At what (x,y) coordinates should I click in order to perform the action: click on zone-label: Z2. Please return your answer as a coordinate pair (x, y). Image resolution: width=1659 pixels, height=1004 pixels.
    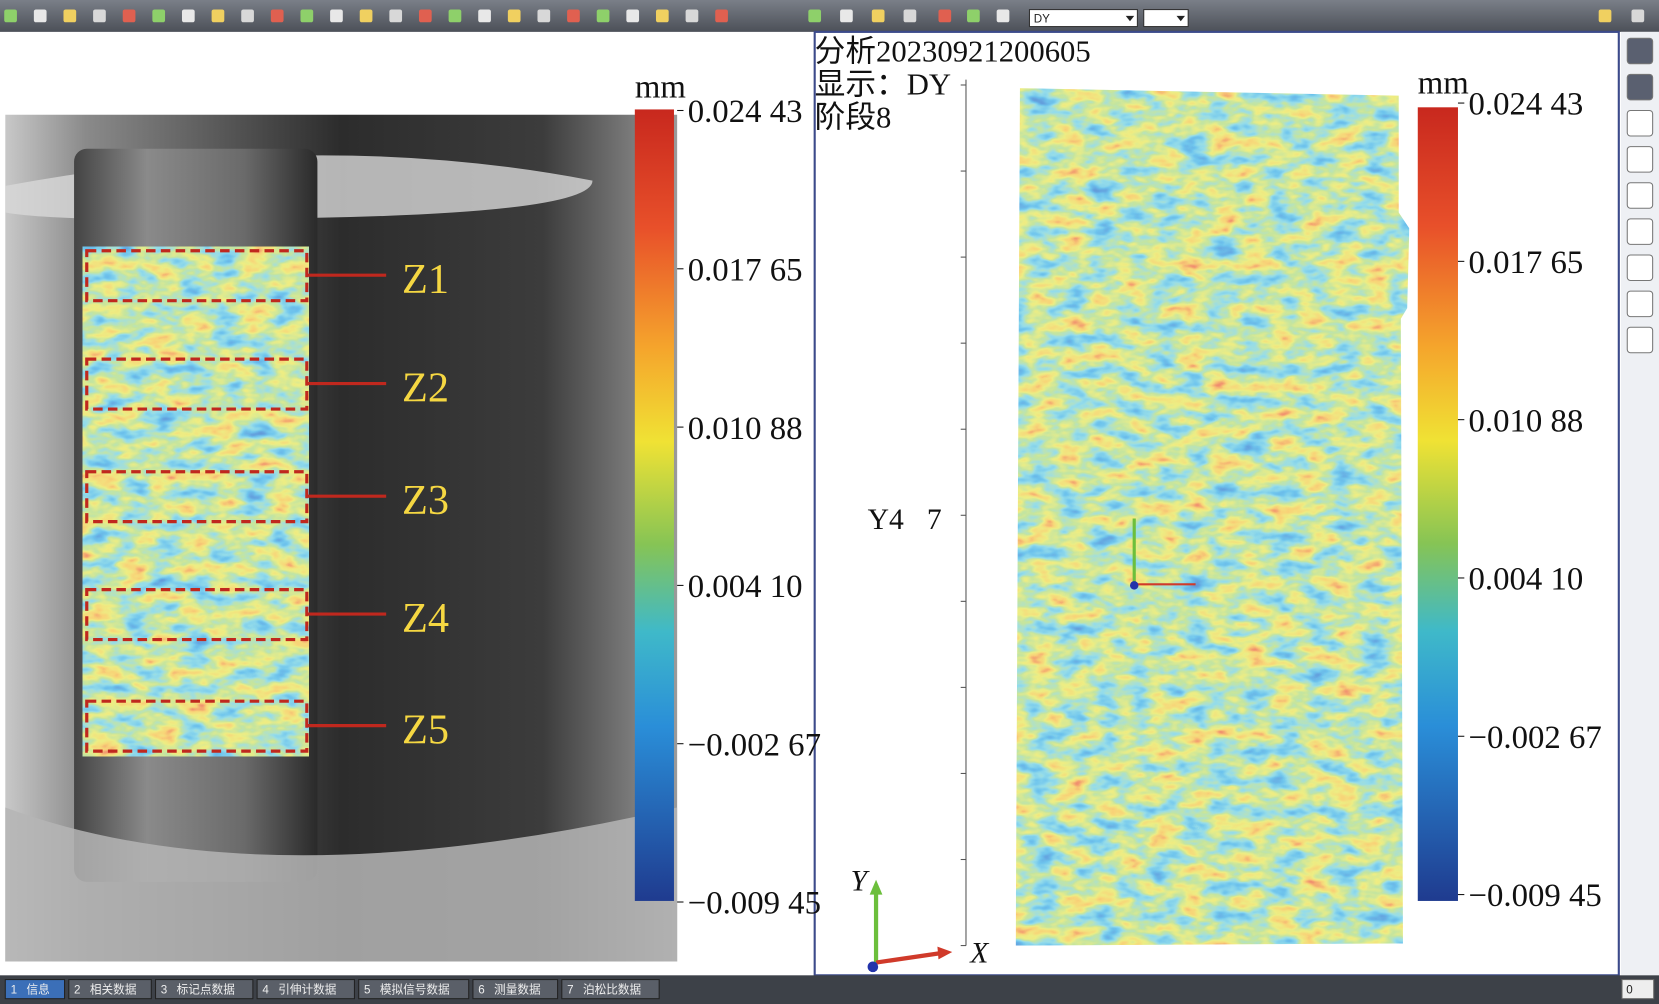
    Looking at the image, I should click on (425, 388).